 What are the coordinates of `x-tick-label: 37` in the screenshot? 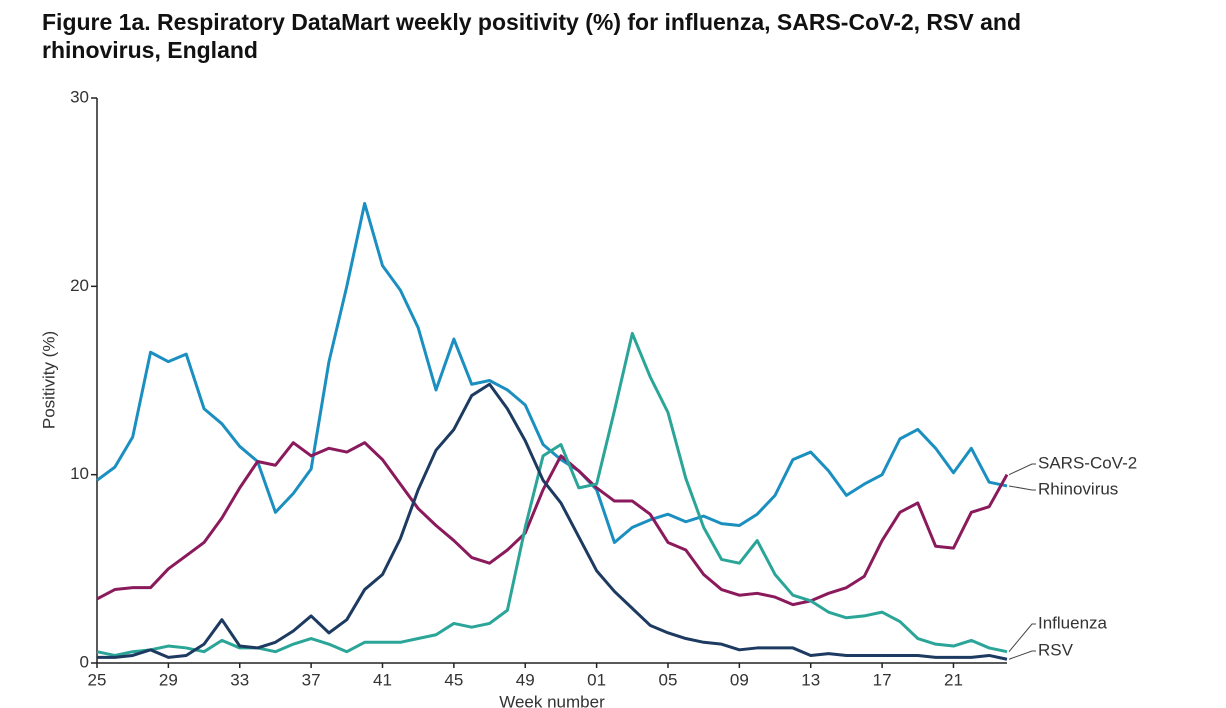 It's located at (311, 679).